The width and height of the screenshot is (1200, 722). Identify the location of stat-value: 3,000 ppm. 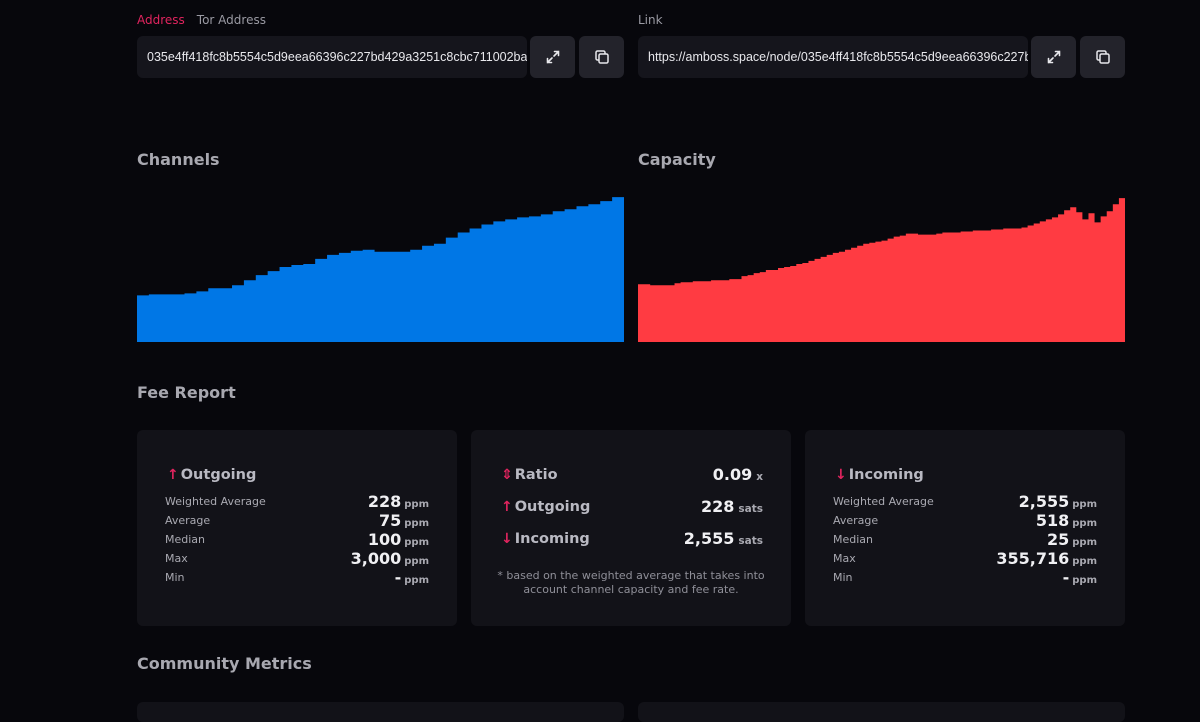
(390, 558).